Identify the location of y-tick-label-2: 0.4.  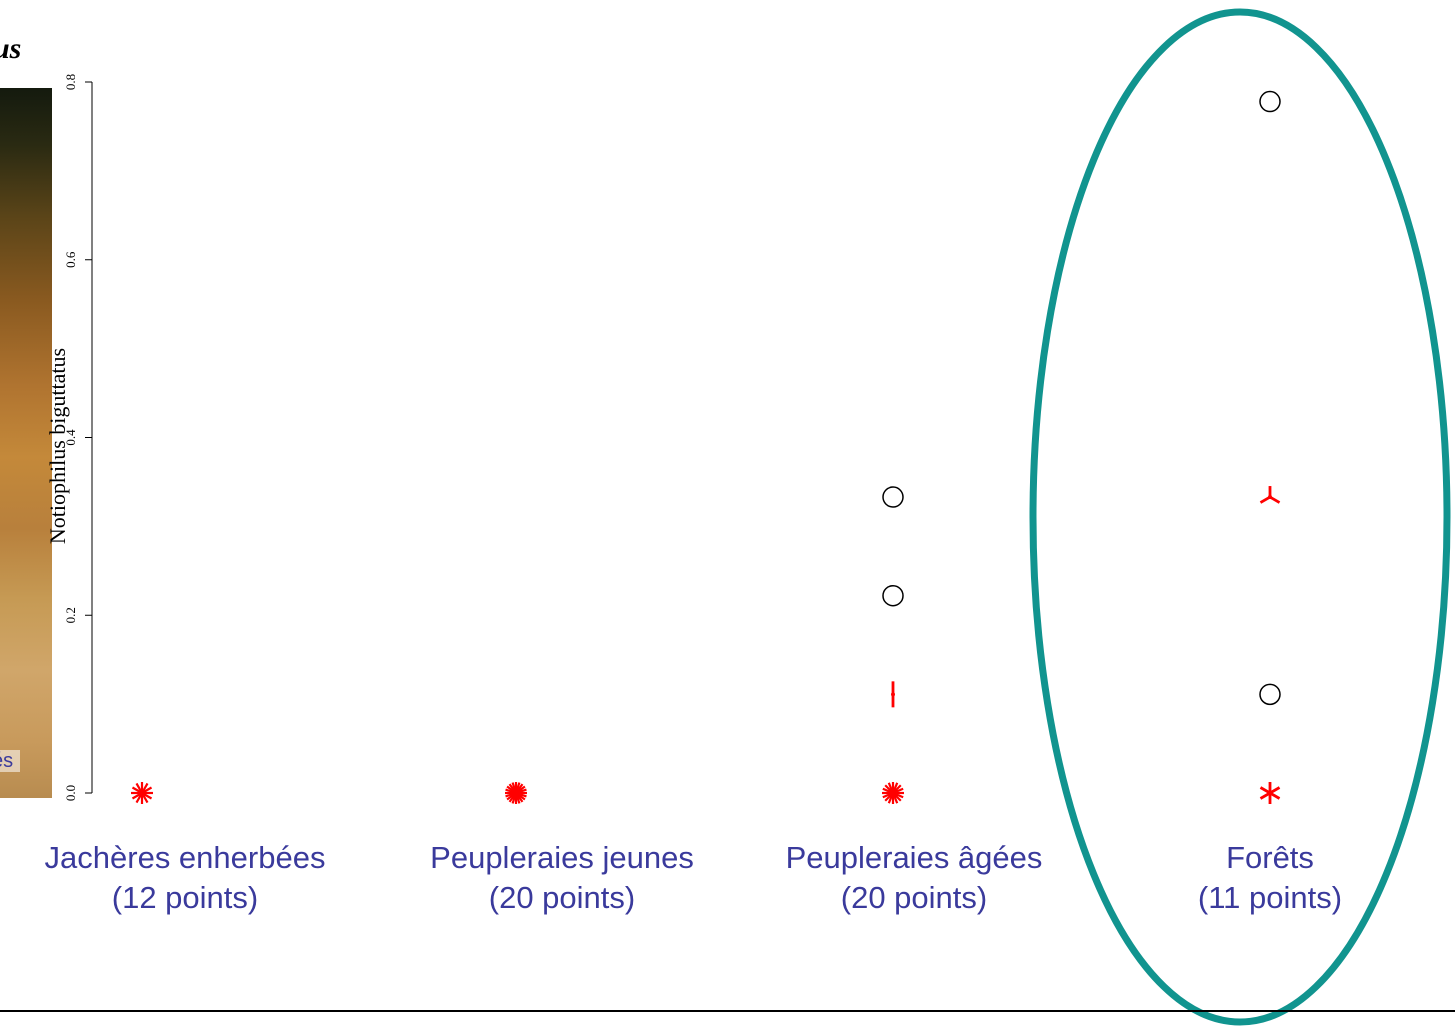
(70, 437).